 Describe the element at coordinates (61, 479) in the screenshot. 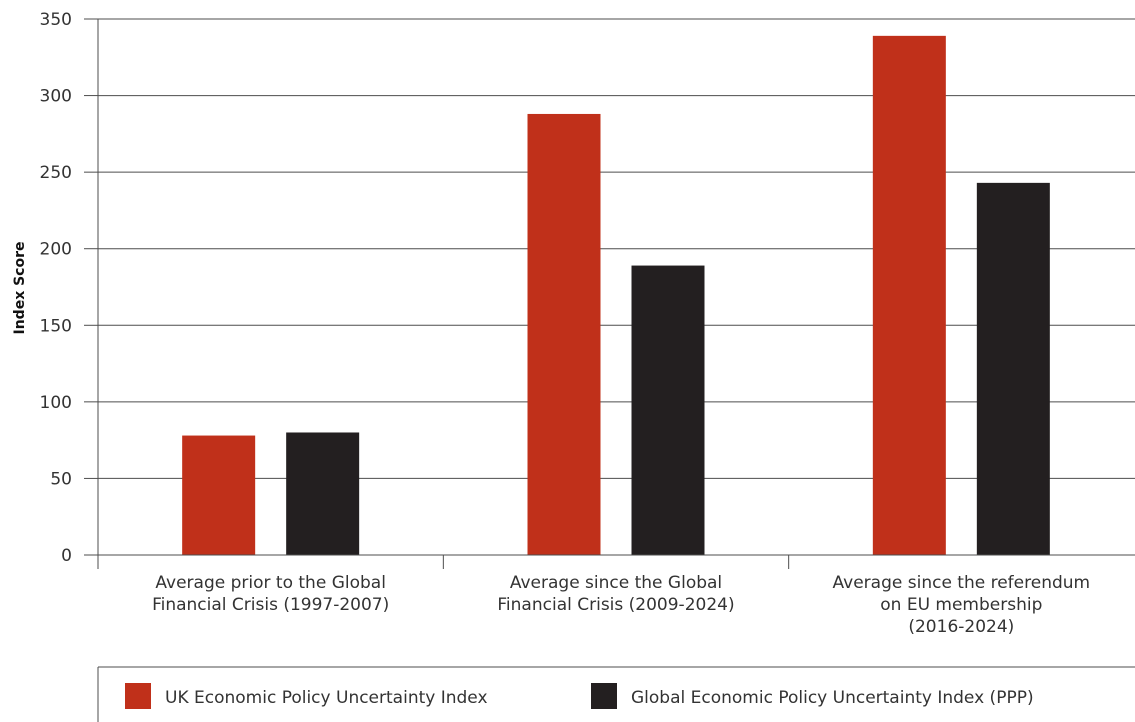

I see `y-tick-label: 50` at that location.